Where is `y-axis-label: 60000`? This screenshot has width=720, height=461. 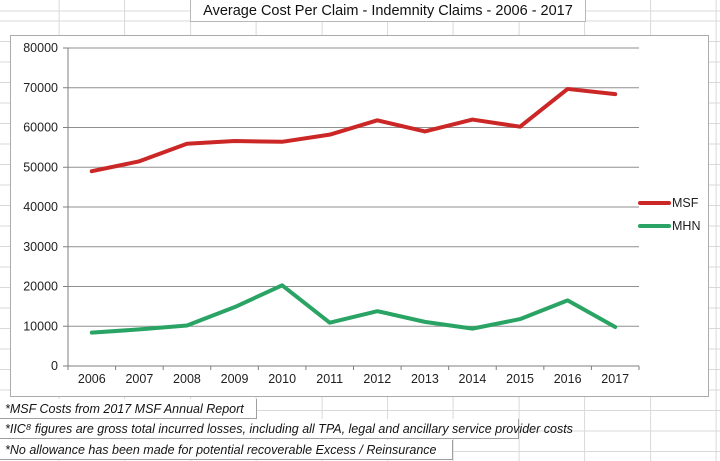
y-axis-label: 60000 is located at coordinates (40, 128).